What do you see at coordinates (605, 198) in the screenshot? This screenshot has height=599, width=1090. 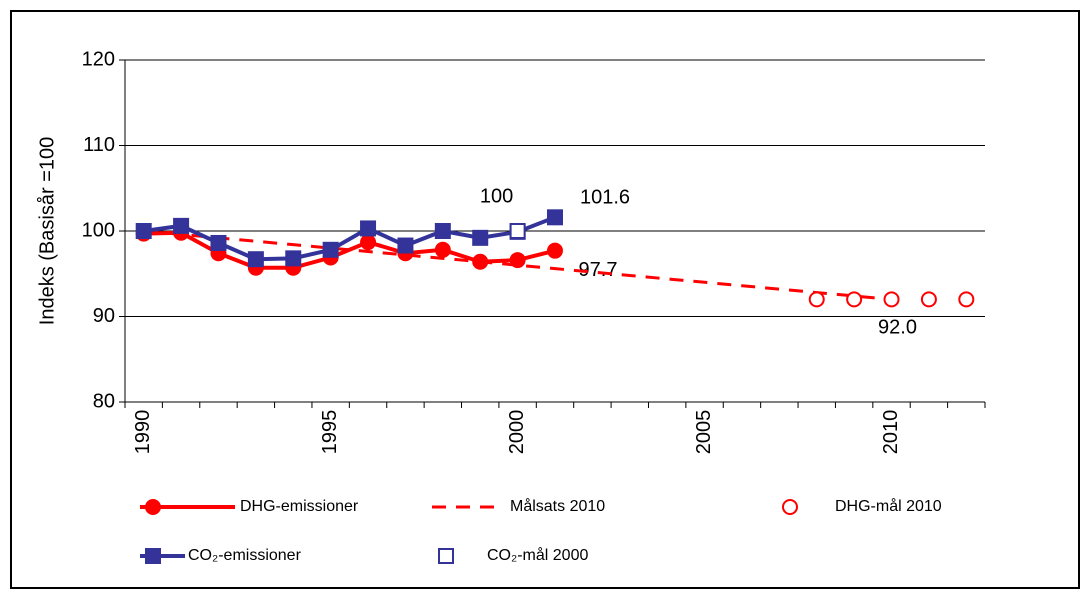 I see `value-label: 101.6` at bounding box center [605, 198].